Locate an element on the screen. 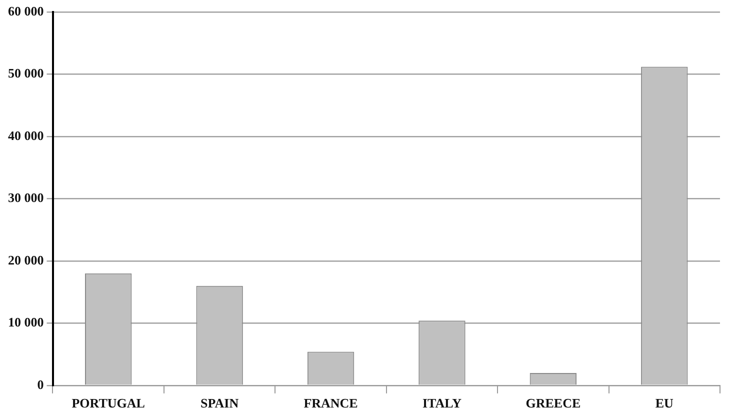  y-tick-label: 0 is located at coordinates (40, 384).